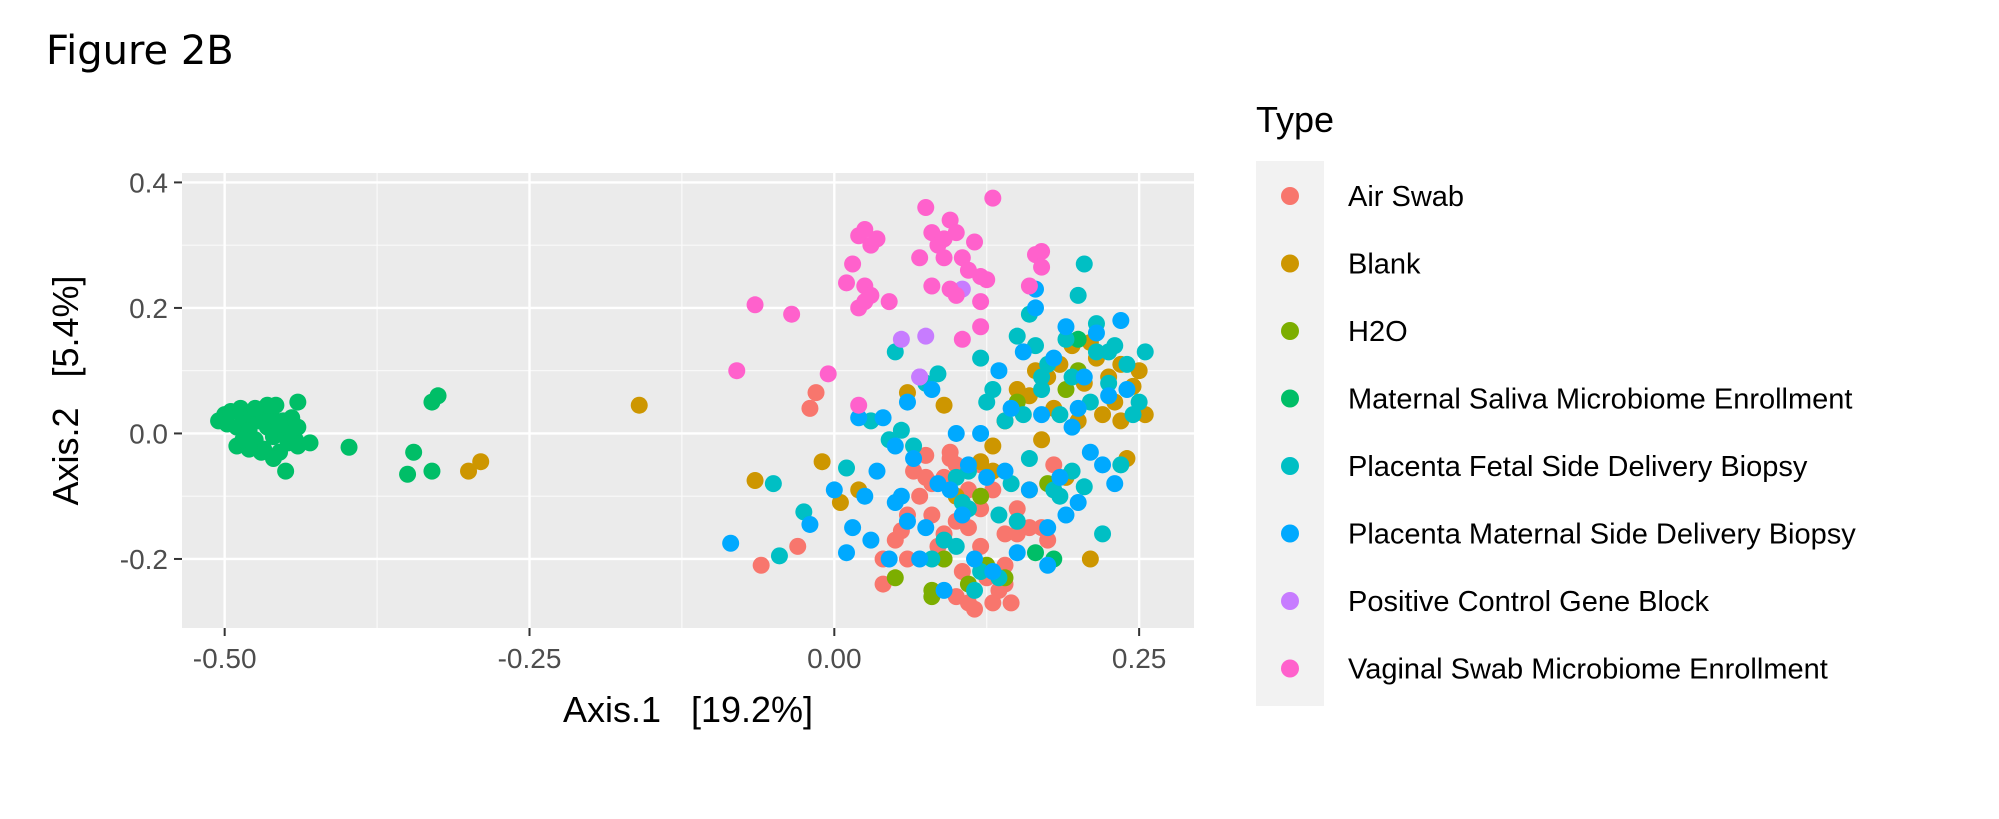  I want to click on x-tick-label: -0.50, so click(225, 658).